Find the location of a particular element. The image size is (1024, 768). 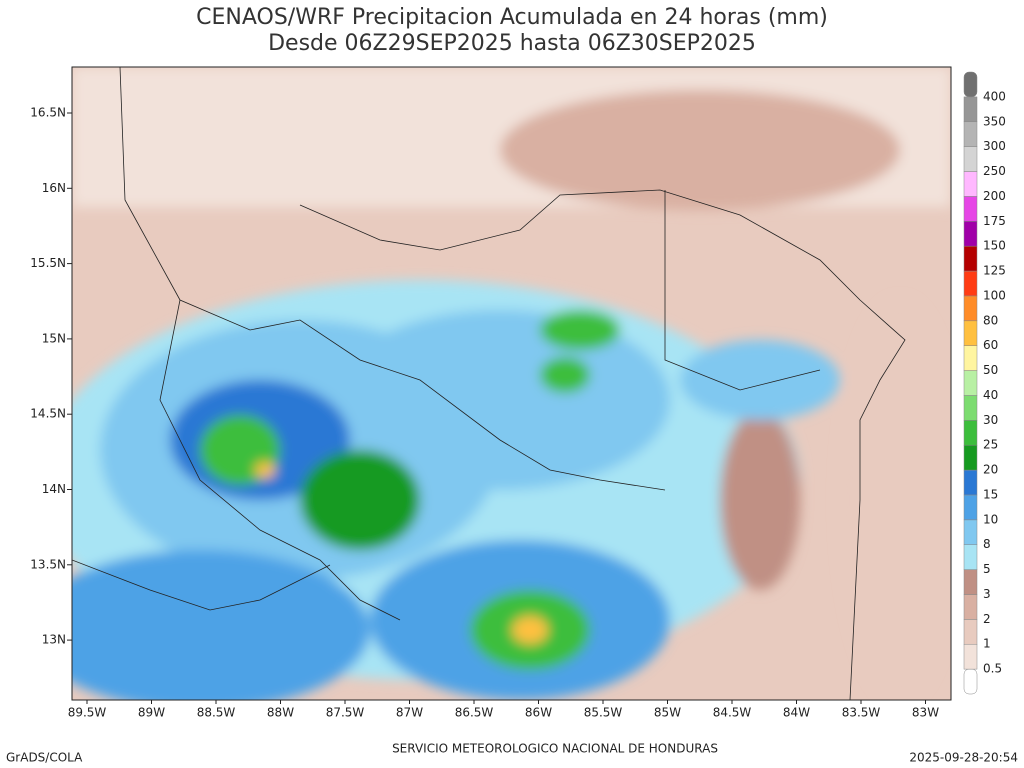

lon-label: 87.5W is located at coordinates (345, 713).